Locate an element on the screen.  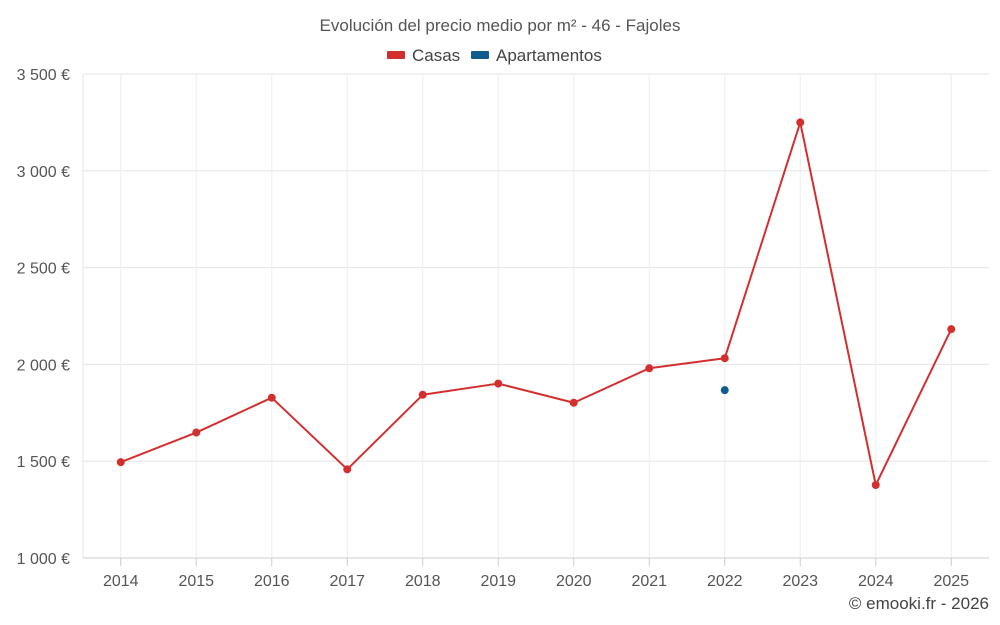
x-tick-label: 2022 is located at coordinates (725, 581).